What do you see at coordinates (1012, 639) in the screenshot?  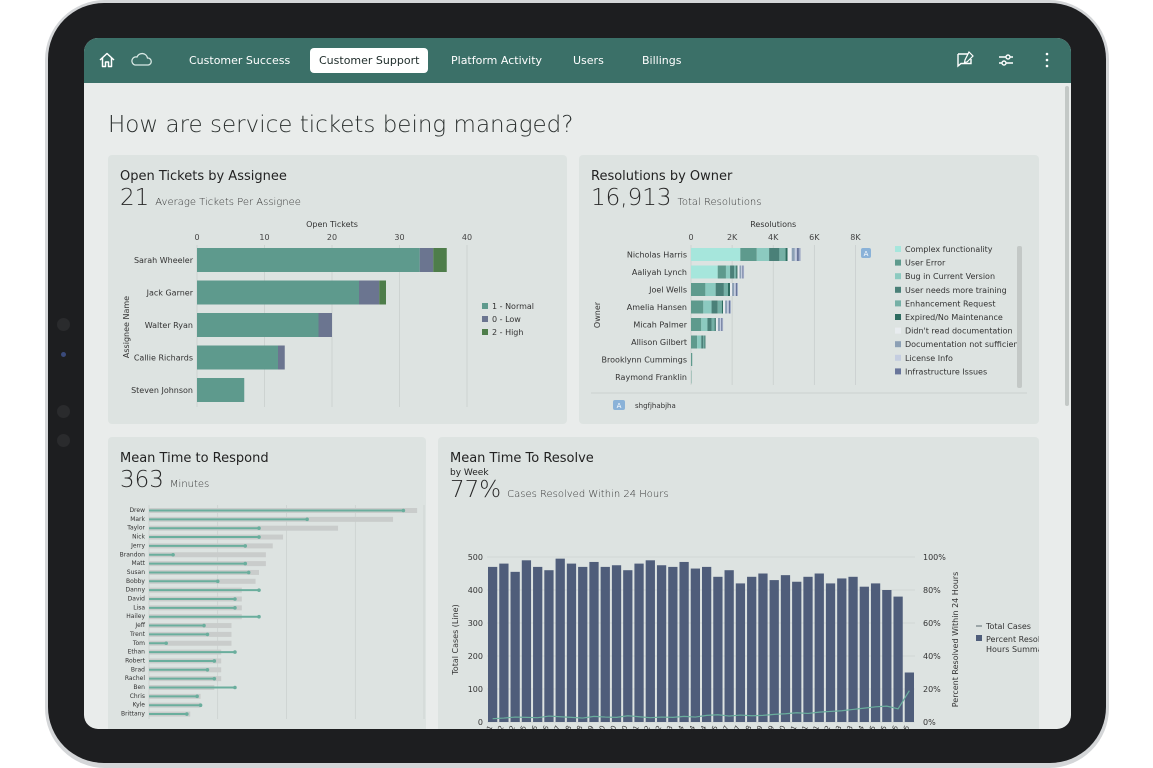 I see `legend-label: Percent Resolved Within 24` at bounding box center [1012, 639].